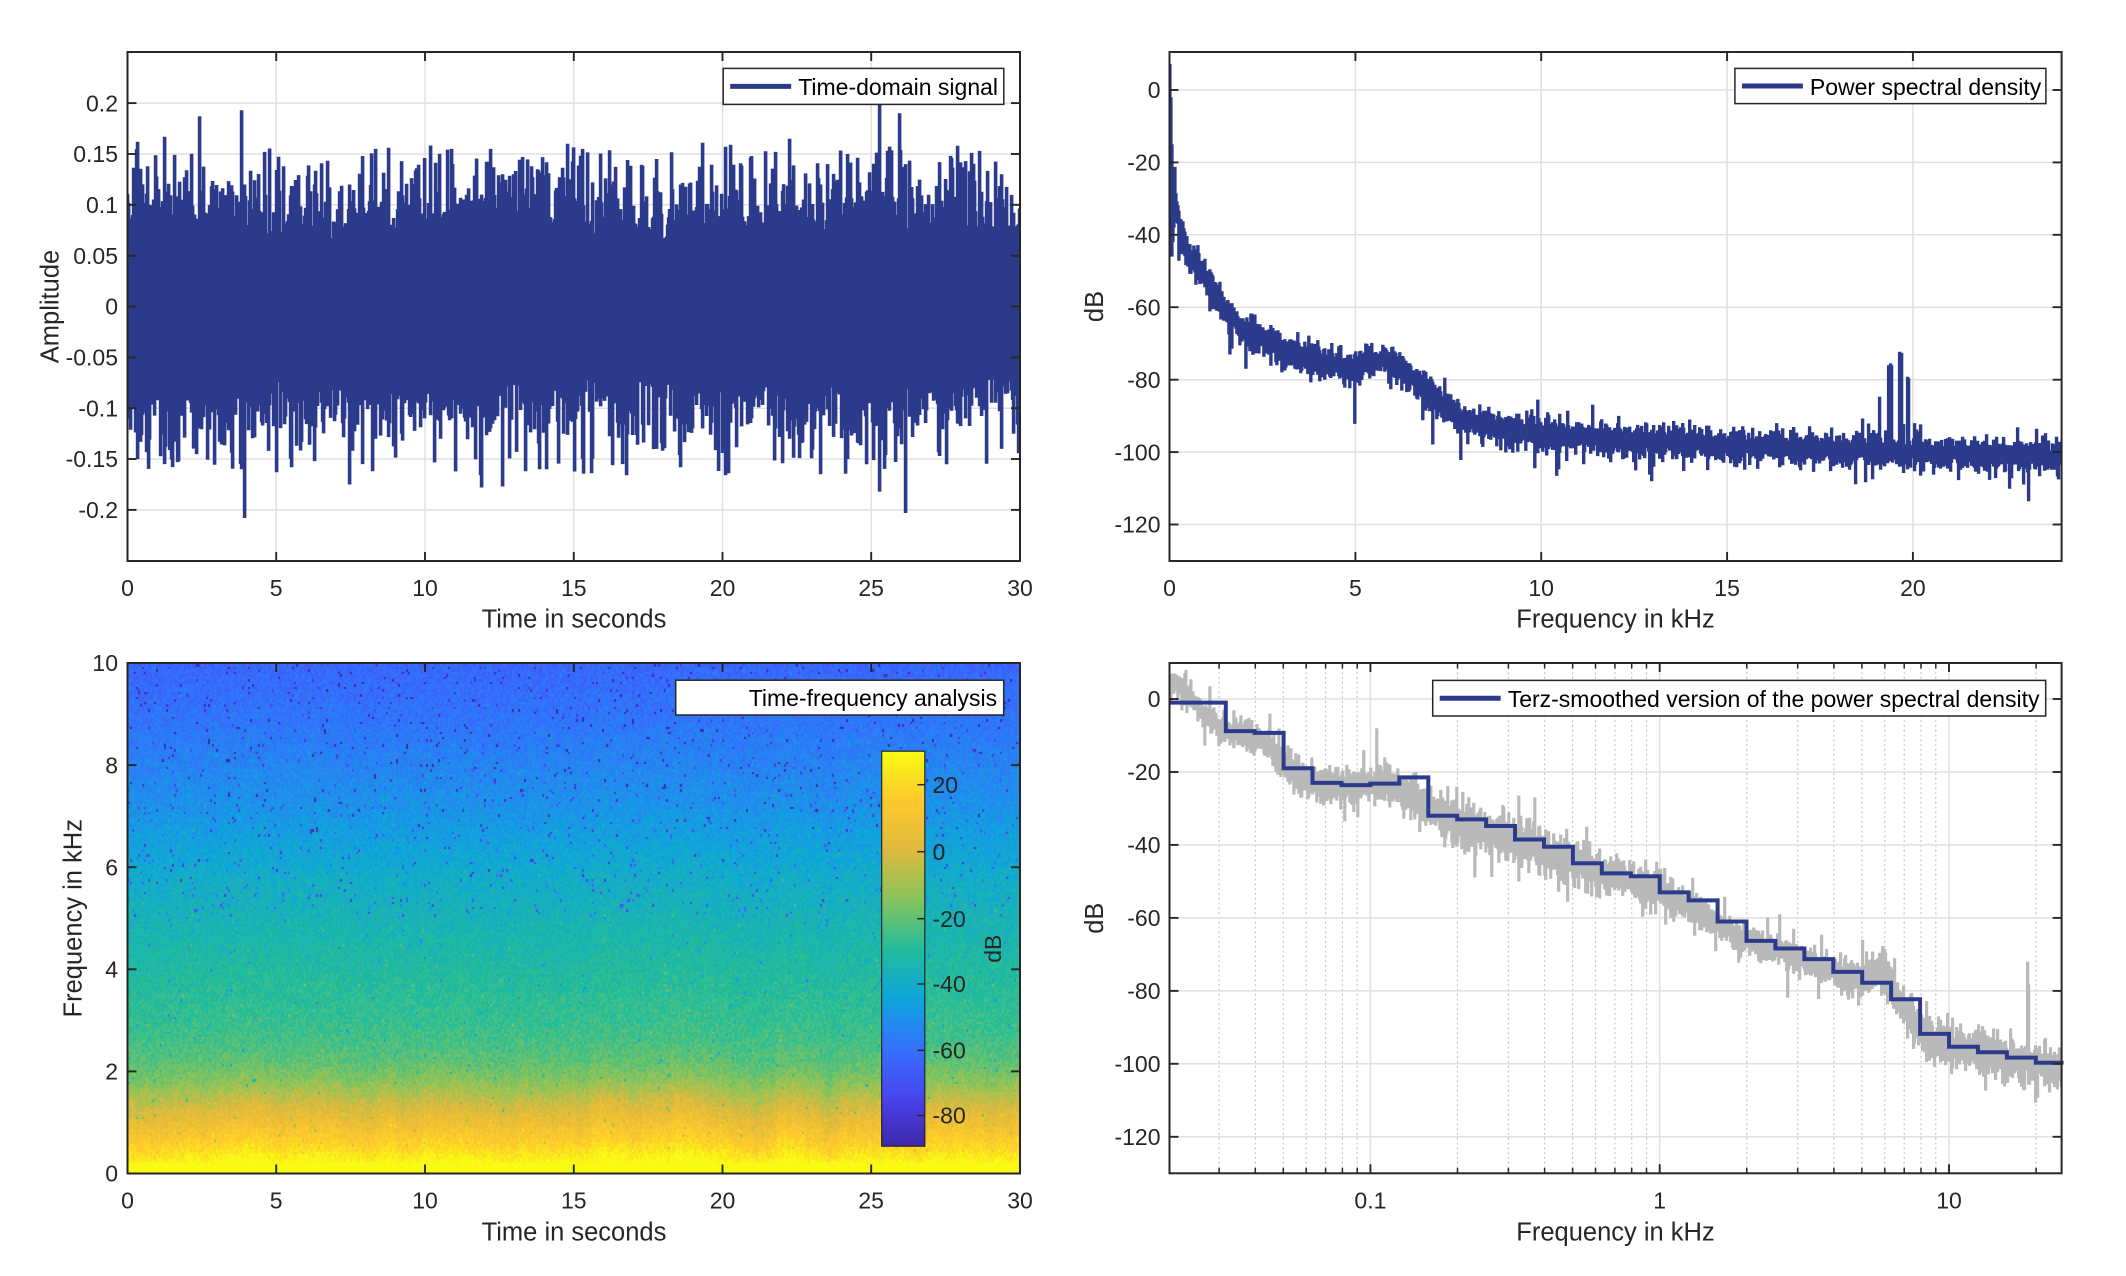 The width and height of the screenshot is (2126, 1276). Describe the element at coordinates (95, 154) in the screenshot. I see `svg-text: 0.15` at that location.